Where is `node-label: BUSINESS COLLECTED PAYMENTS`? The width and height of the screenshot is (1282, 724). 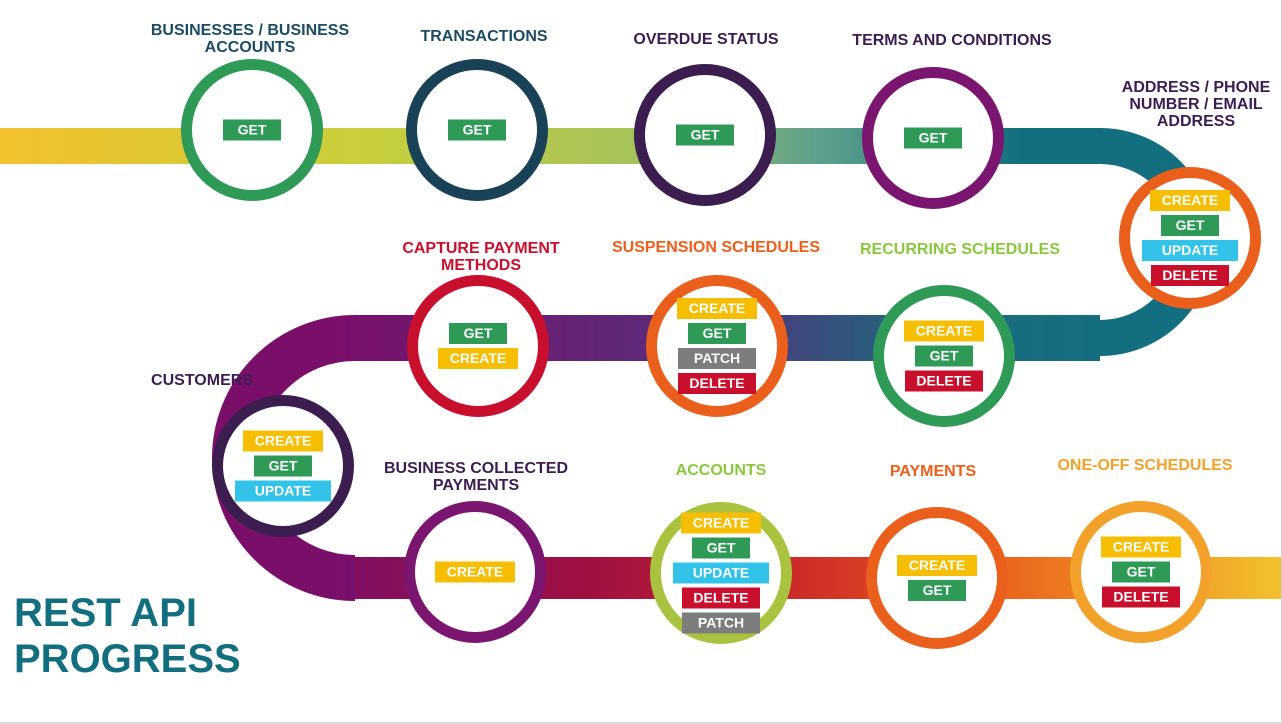
node-label: BUSINESS COLLECTED PAYMENTS is located at coordinates (476, 477).